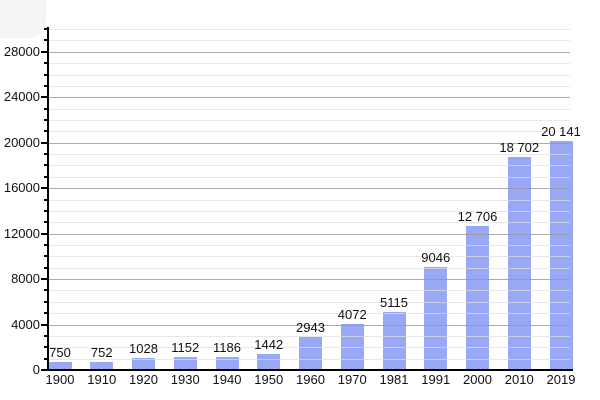 The height and width of the screenshot is (400, 600). I want to click on y-tick-label: 28000, so click(21, 51).